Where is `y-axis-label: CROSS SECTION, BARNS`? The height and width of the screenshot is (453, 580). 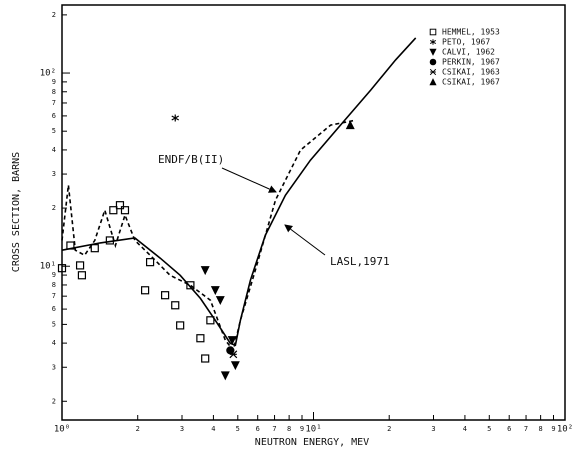
y-axis-label: CROSS SECTION, BARNS is located at coordinates (16, 212).